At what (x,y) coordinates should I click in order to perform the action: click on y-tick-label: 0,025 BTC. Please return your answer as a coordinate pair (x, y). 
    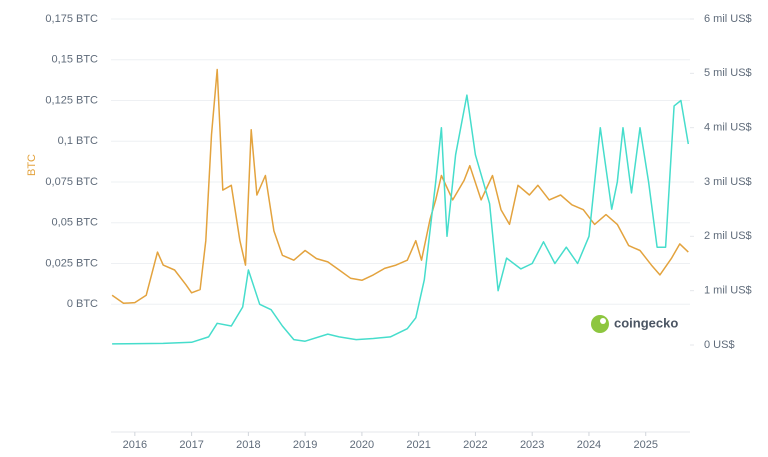
    Looking at the image, I should click on (71, 263).